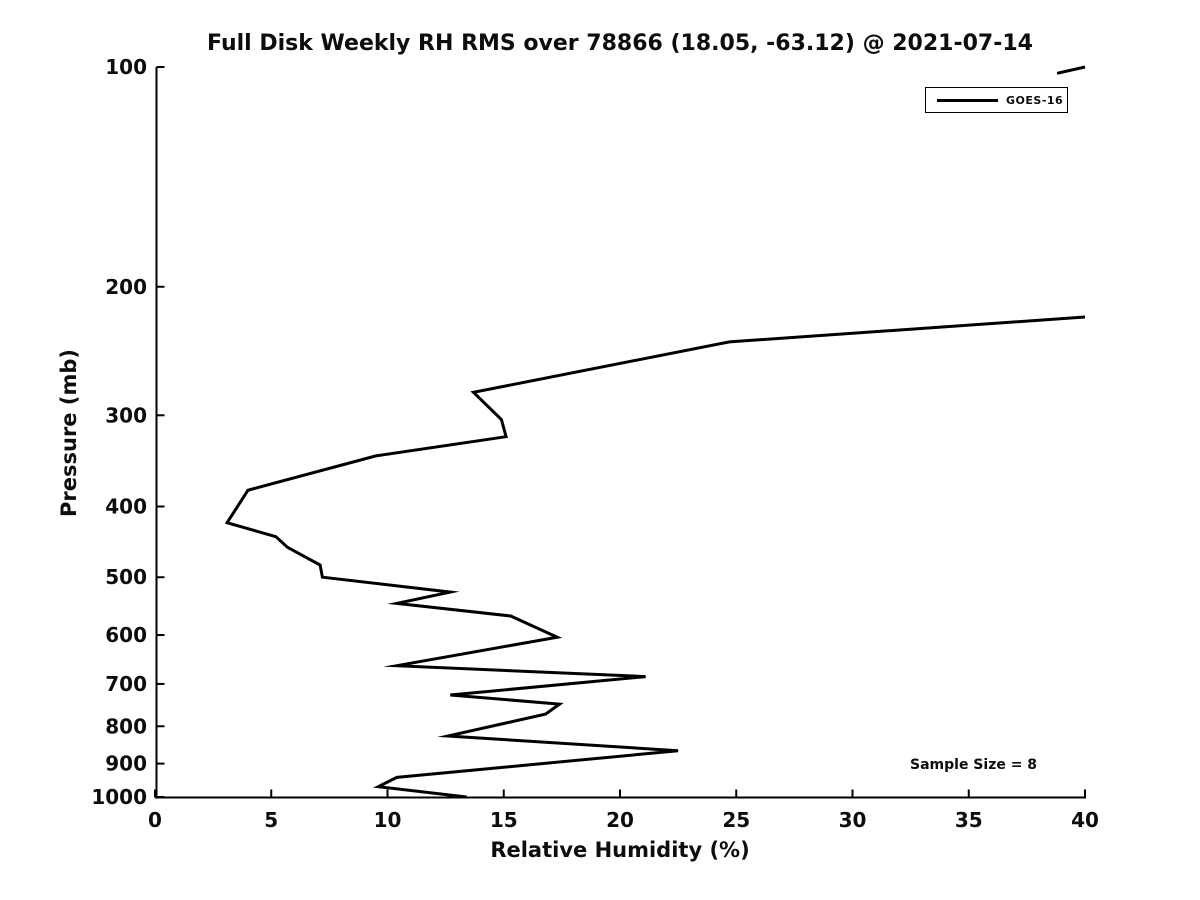 The height and width of the screenshot is (900, 1200). What do you see at coordinates (126, 684) in the screenshot?
I see `y-tick-label: 700` at bounding box center [126, 684].